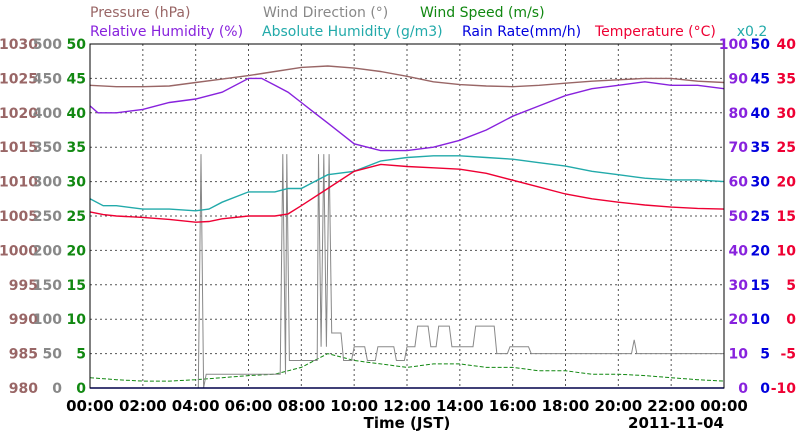 This screenshot has height=434, width=800. What do you see at coordinates (791, 286) in the screenshot?
I see `y-tick-temperature: 5` at bounding box center [791, 286].